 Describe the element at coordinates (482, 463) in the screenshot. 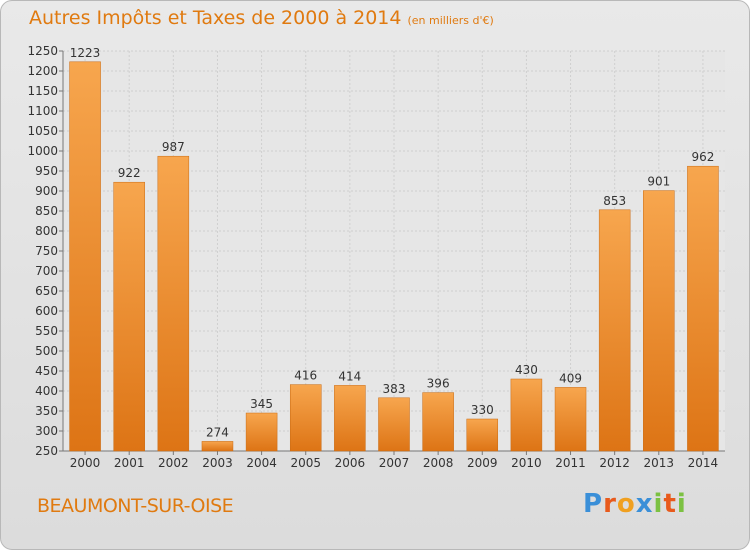

I see `x-tick-label: 2009` at that location.